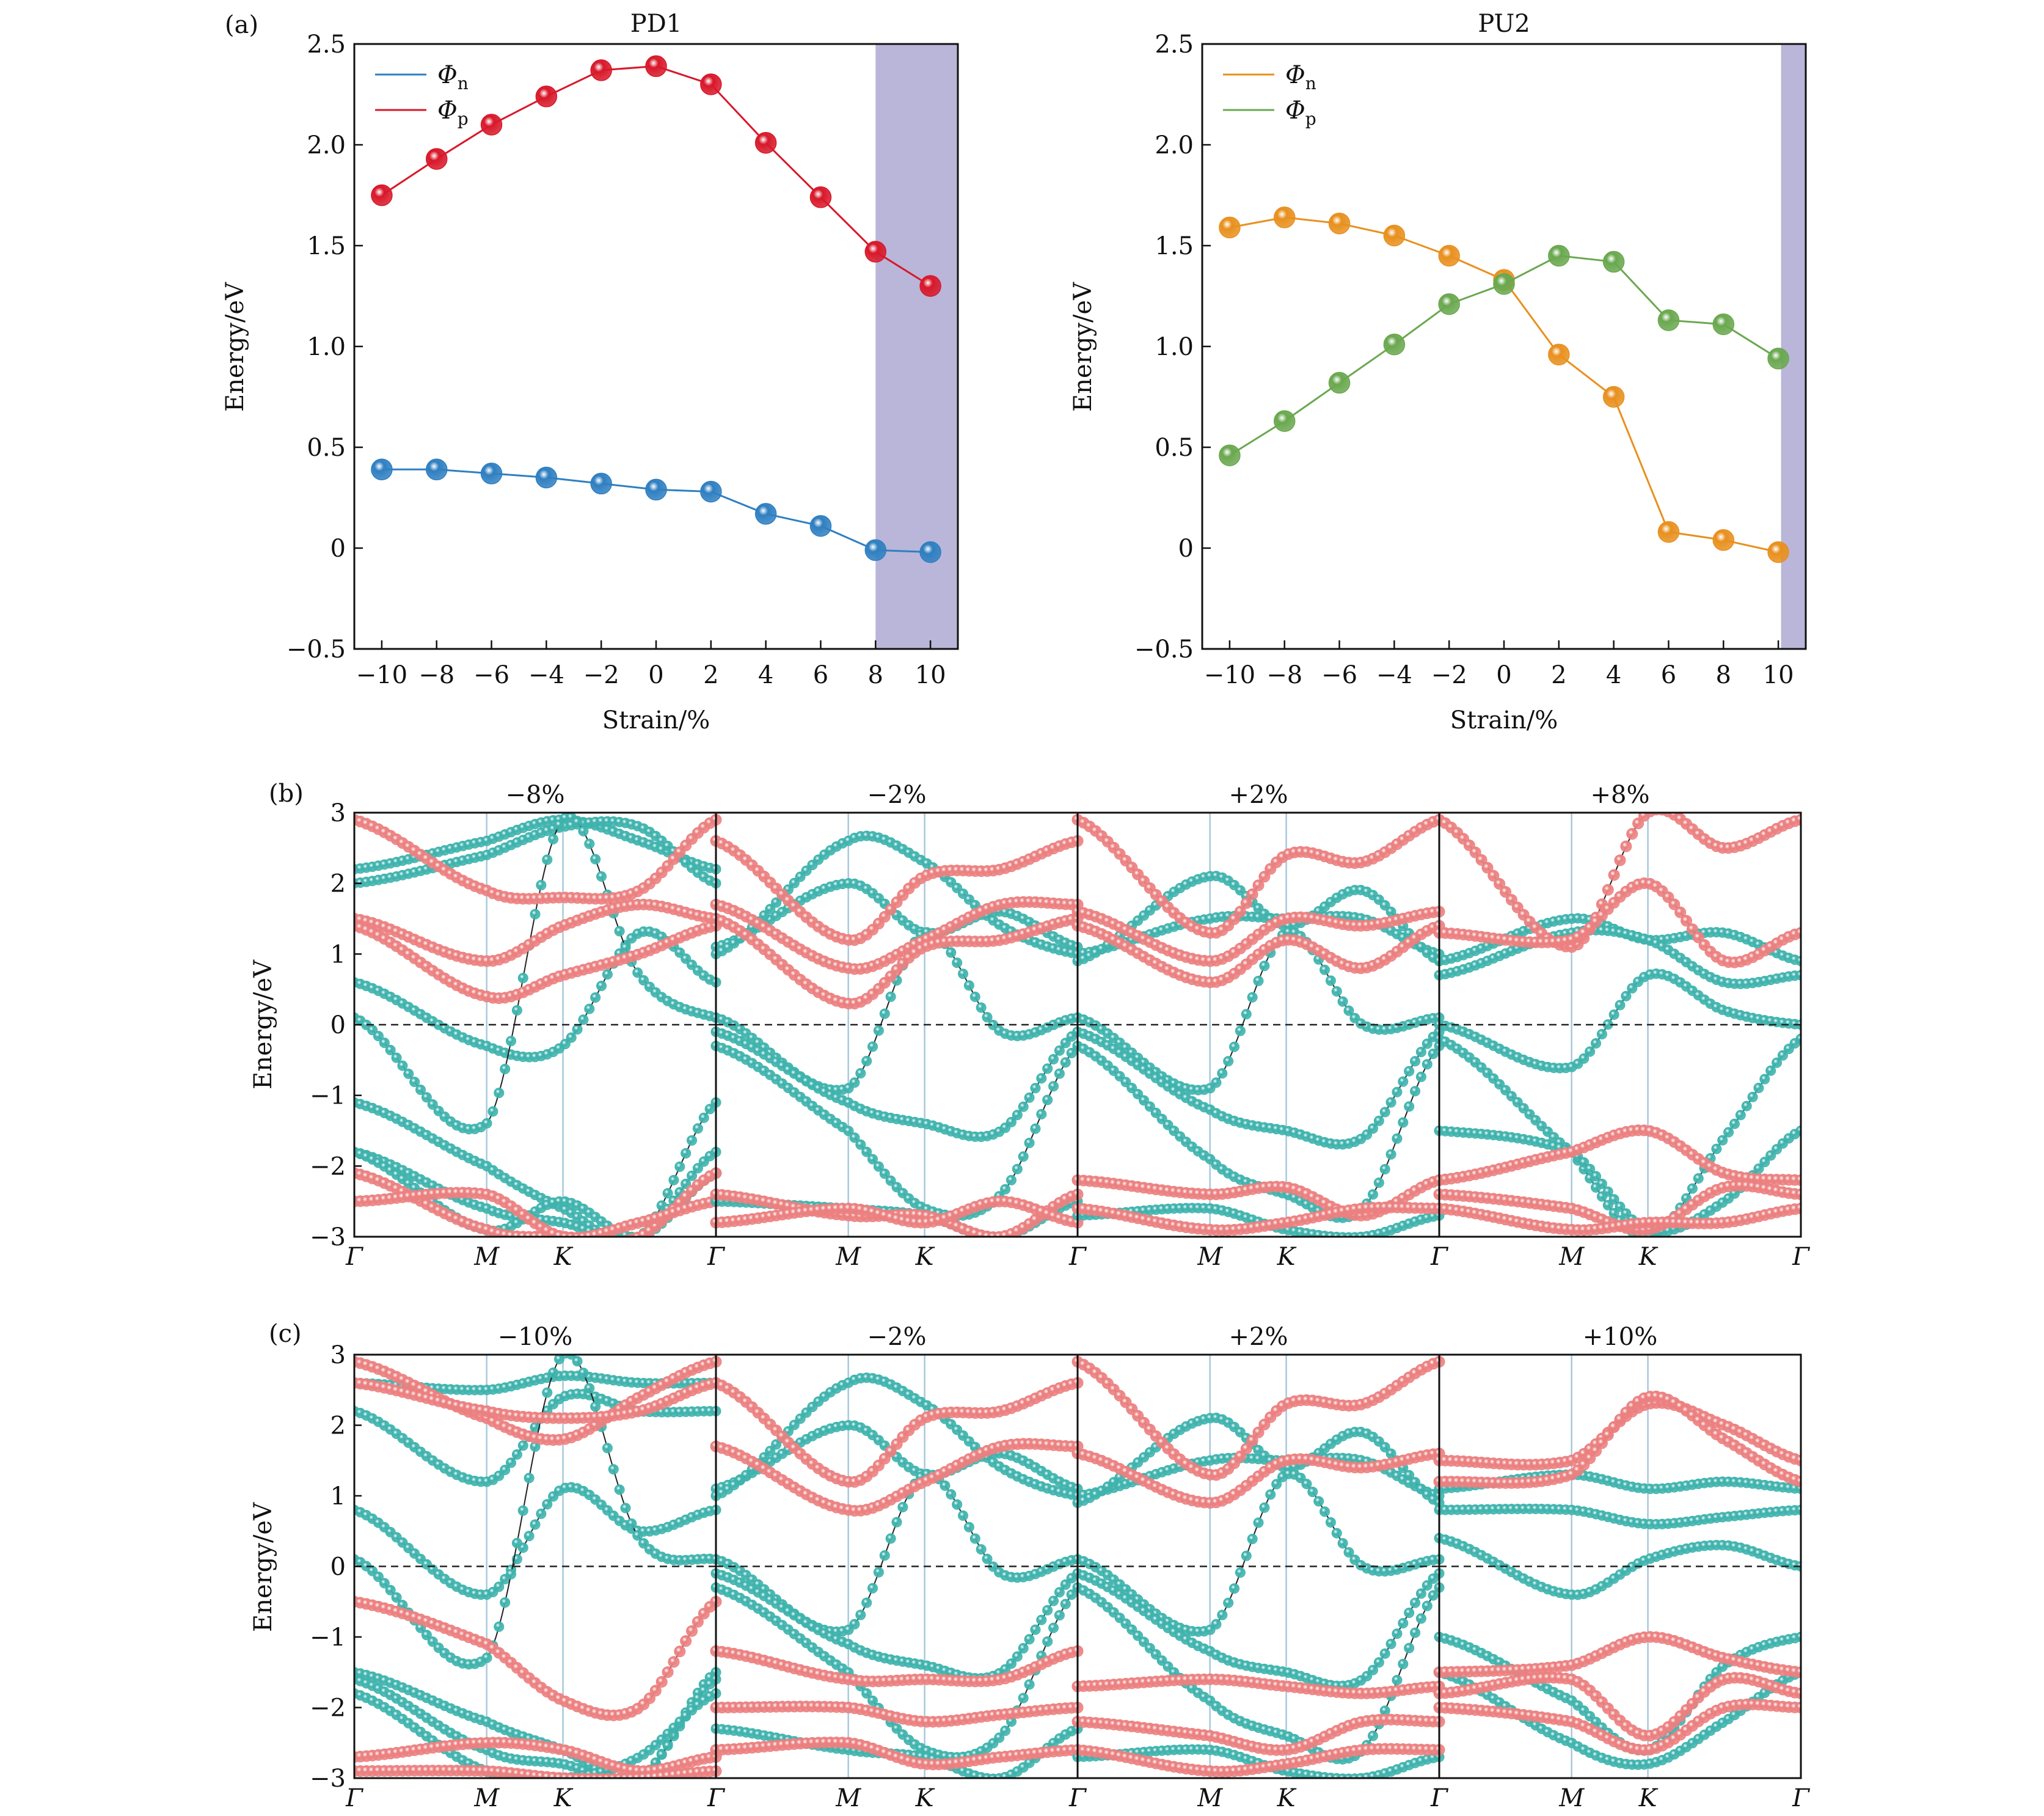 Image resolution: width=2044 pixels, height=1816 pixels. What do you see at coordinates (1504, 24) in the screenshot?
I see `pu2-title: PU2` at bounding box center [1504, 24].